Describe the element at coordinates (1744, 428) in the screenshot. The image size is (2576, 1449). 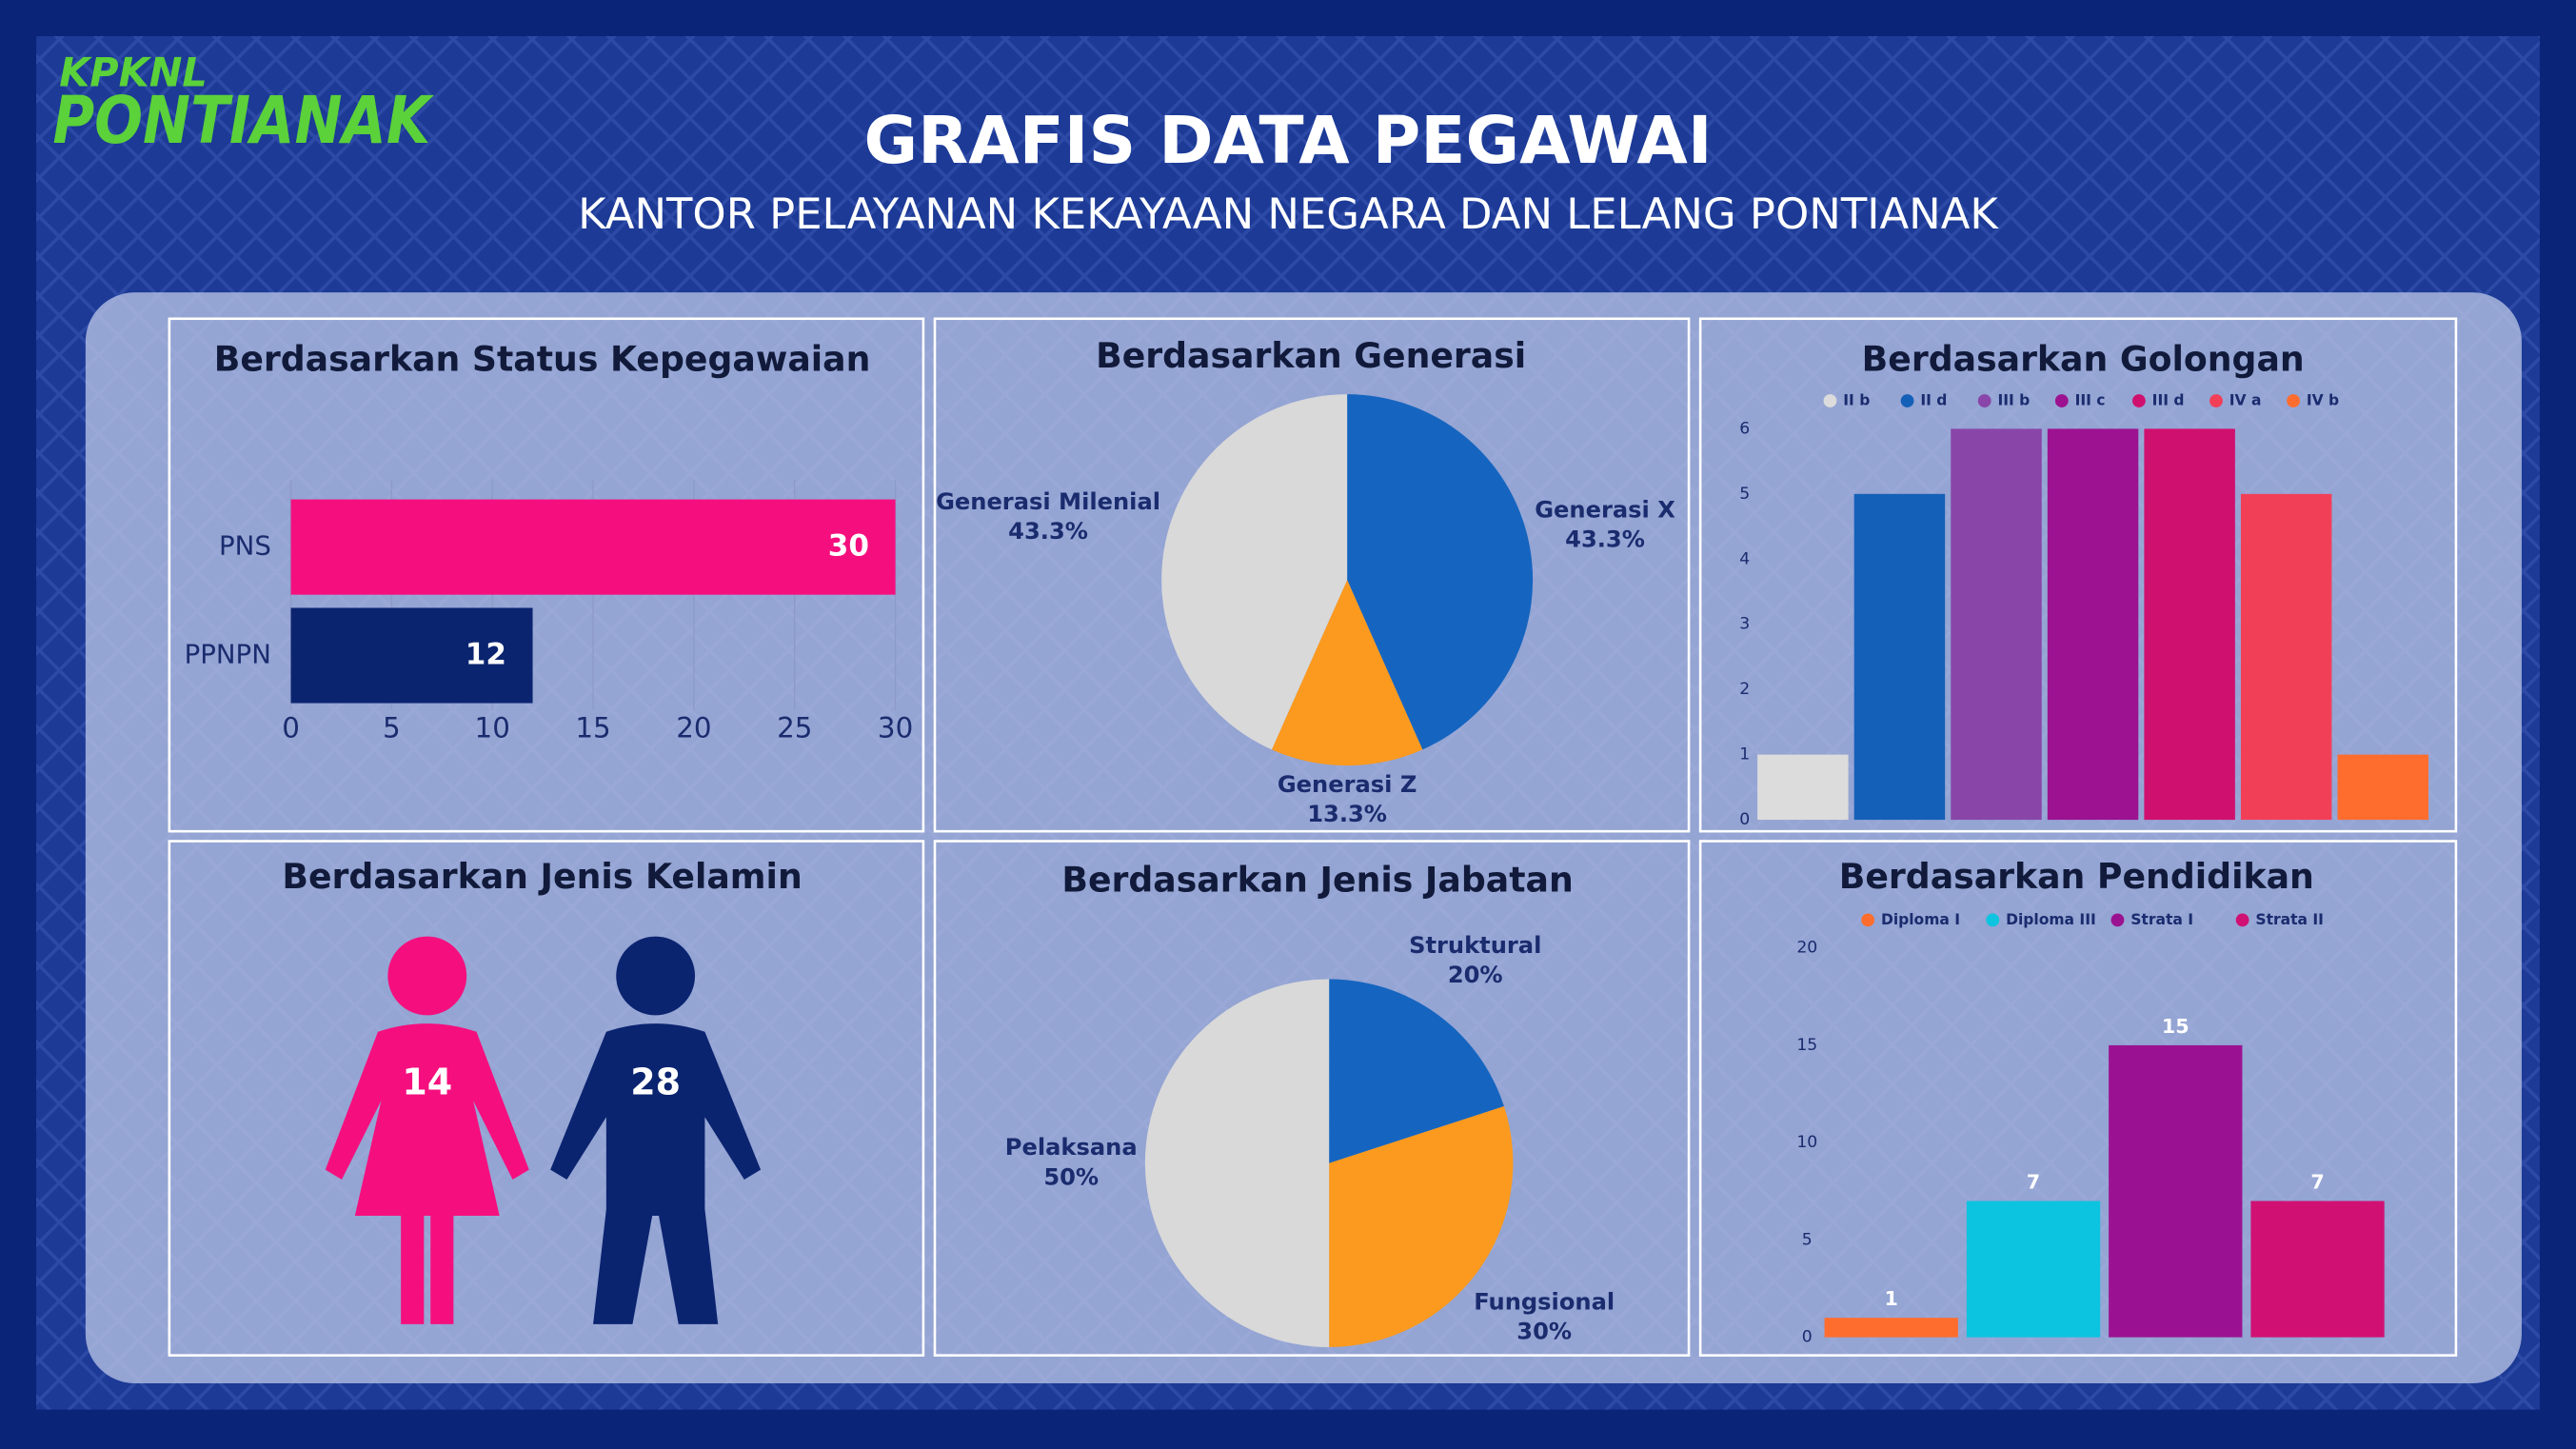
I see `y-tick-label: 6` at that location.